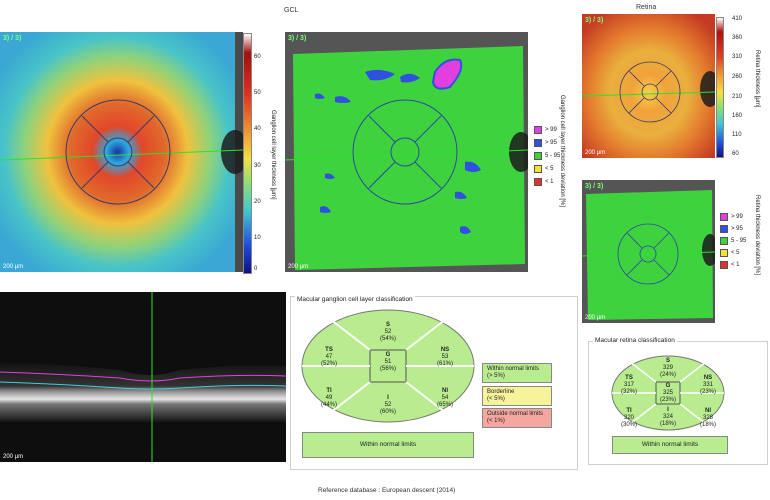 This screenshot has height=500, width=770. I want to click on retina-classification-chart, so click(668, 393).